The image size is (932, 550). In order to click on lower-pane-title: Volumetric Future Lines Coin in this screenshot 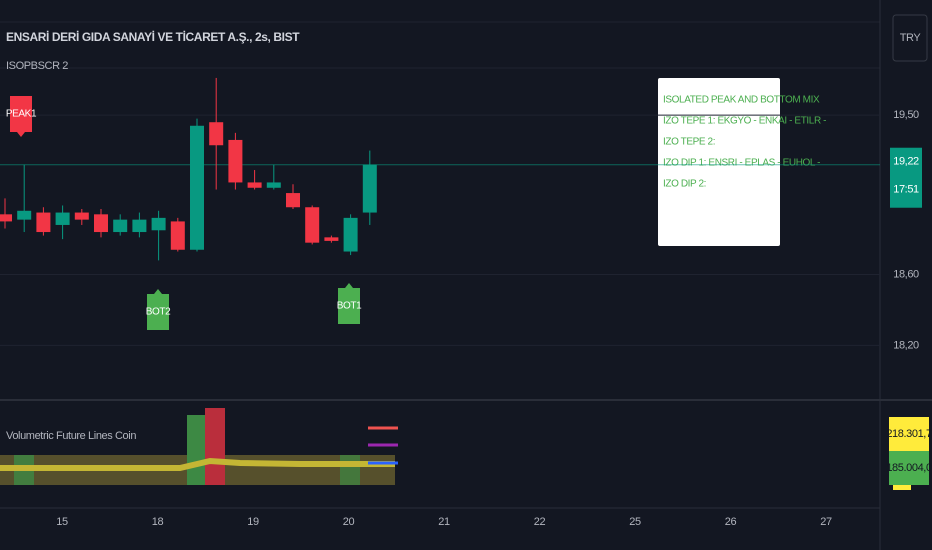, I will do `click(71, 436)`.